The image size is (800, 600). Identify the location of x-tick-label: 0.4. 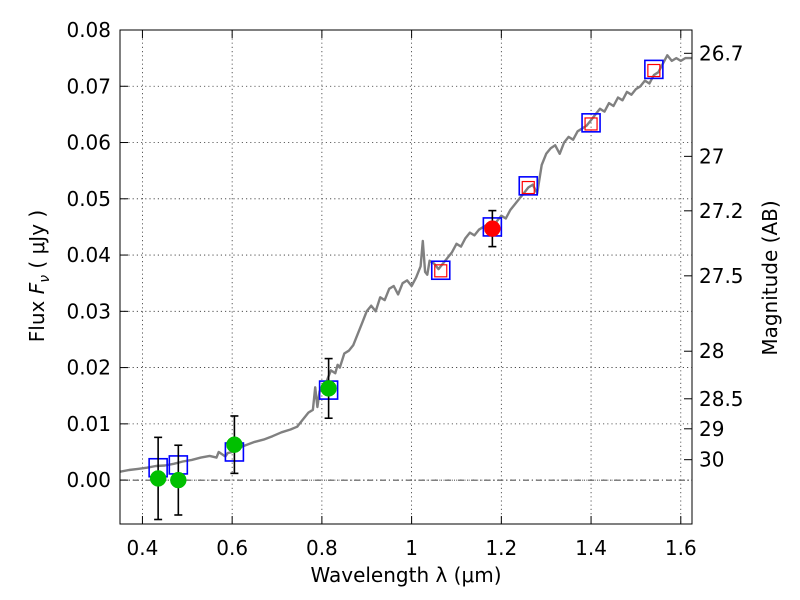
(143, 548).